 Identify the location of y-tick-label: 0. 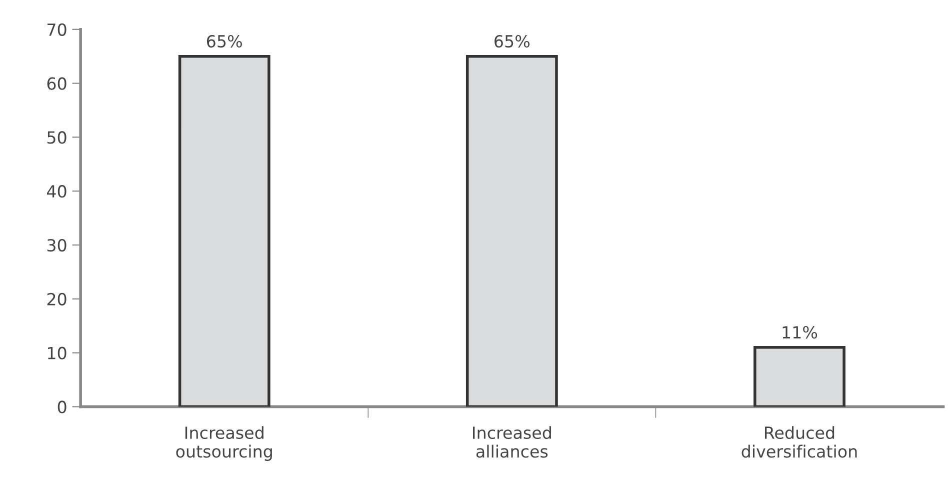
(62, 407).